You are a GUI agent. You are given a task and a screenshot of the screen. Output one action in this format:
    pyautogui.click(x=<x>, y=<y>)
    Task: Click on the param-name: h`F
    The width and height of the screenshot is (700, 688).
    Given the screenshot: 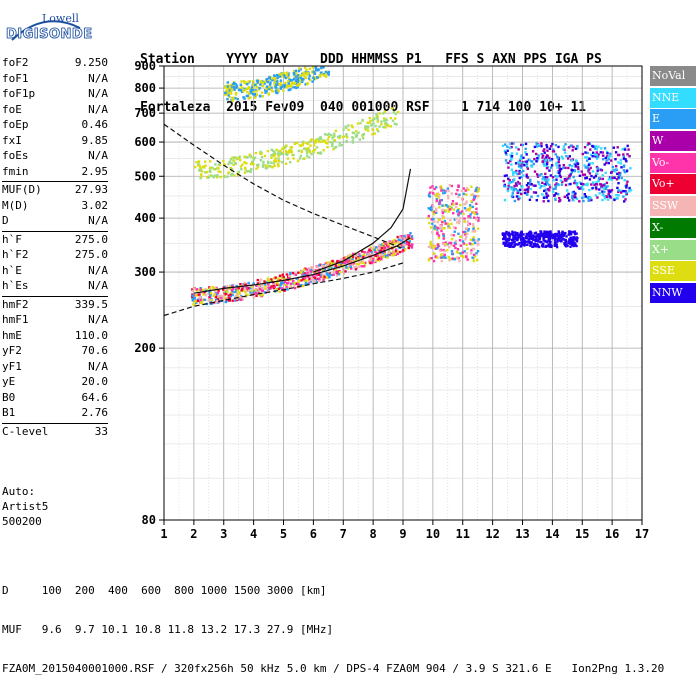 What is the action you would take?
    pyautogui.click(x=12, y=239)
    